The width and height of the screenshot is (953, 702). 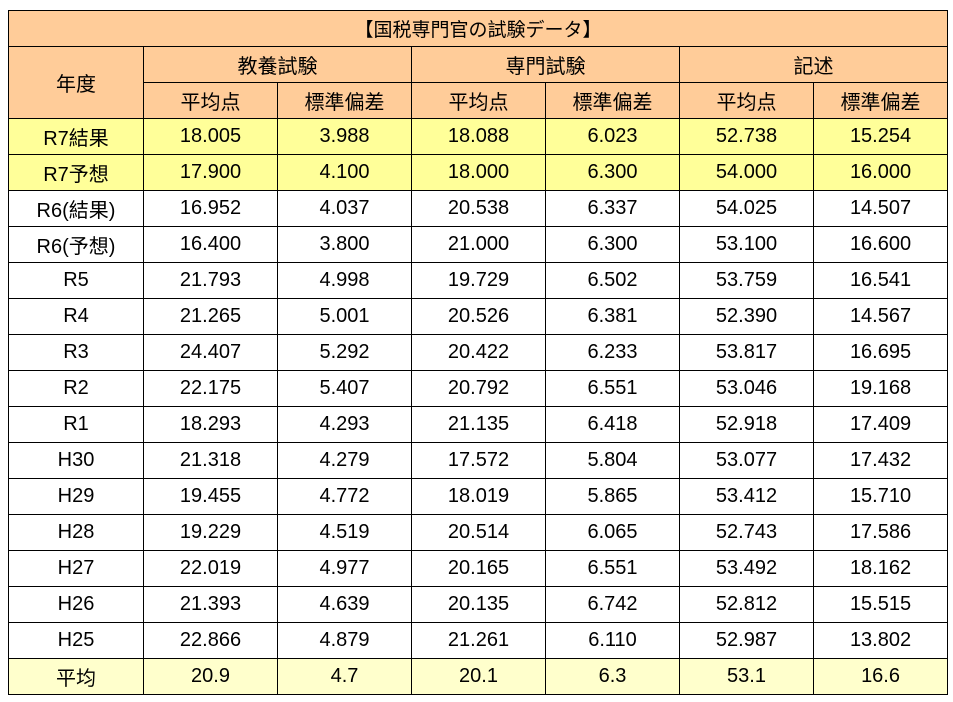 I want to click on value-cell: 54.000, so click(x=746, y=172).